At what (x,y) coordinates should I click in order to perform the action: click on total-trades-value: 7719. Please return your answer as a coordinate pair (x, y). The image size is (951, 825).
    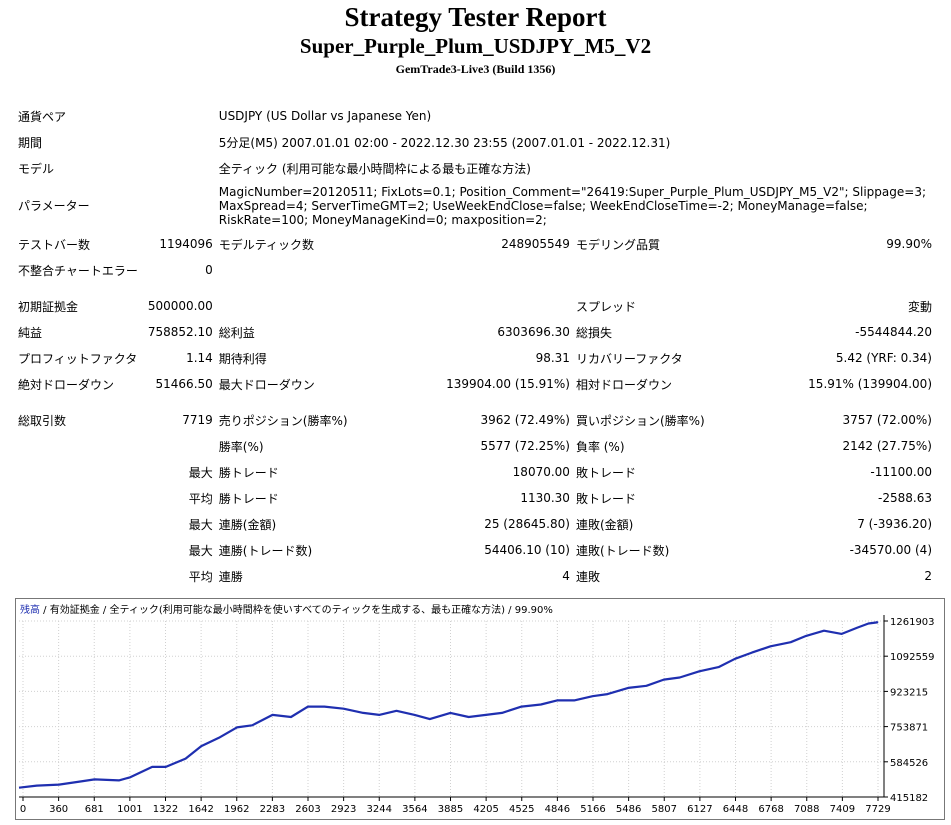
    Looking at the image, I should click on (197, 420).